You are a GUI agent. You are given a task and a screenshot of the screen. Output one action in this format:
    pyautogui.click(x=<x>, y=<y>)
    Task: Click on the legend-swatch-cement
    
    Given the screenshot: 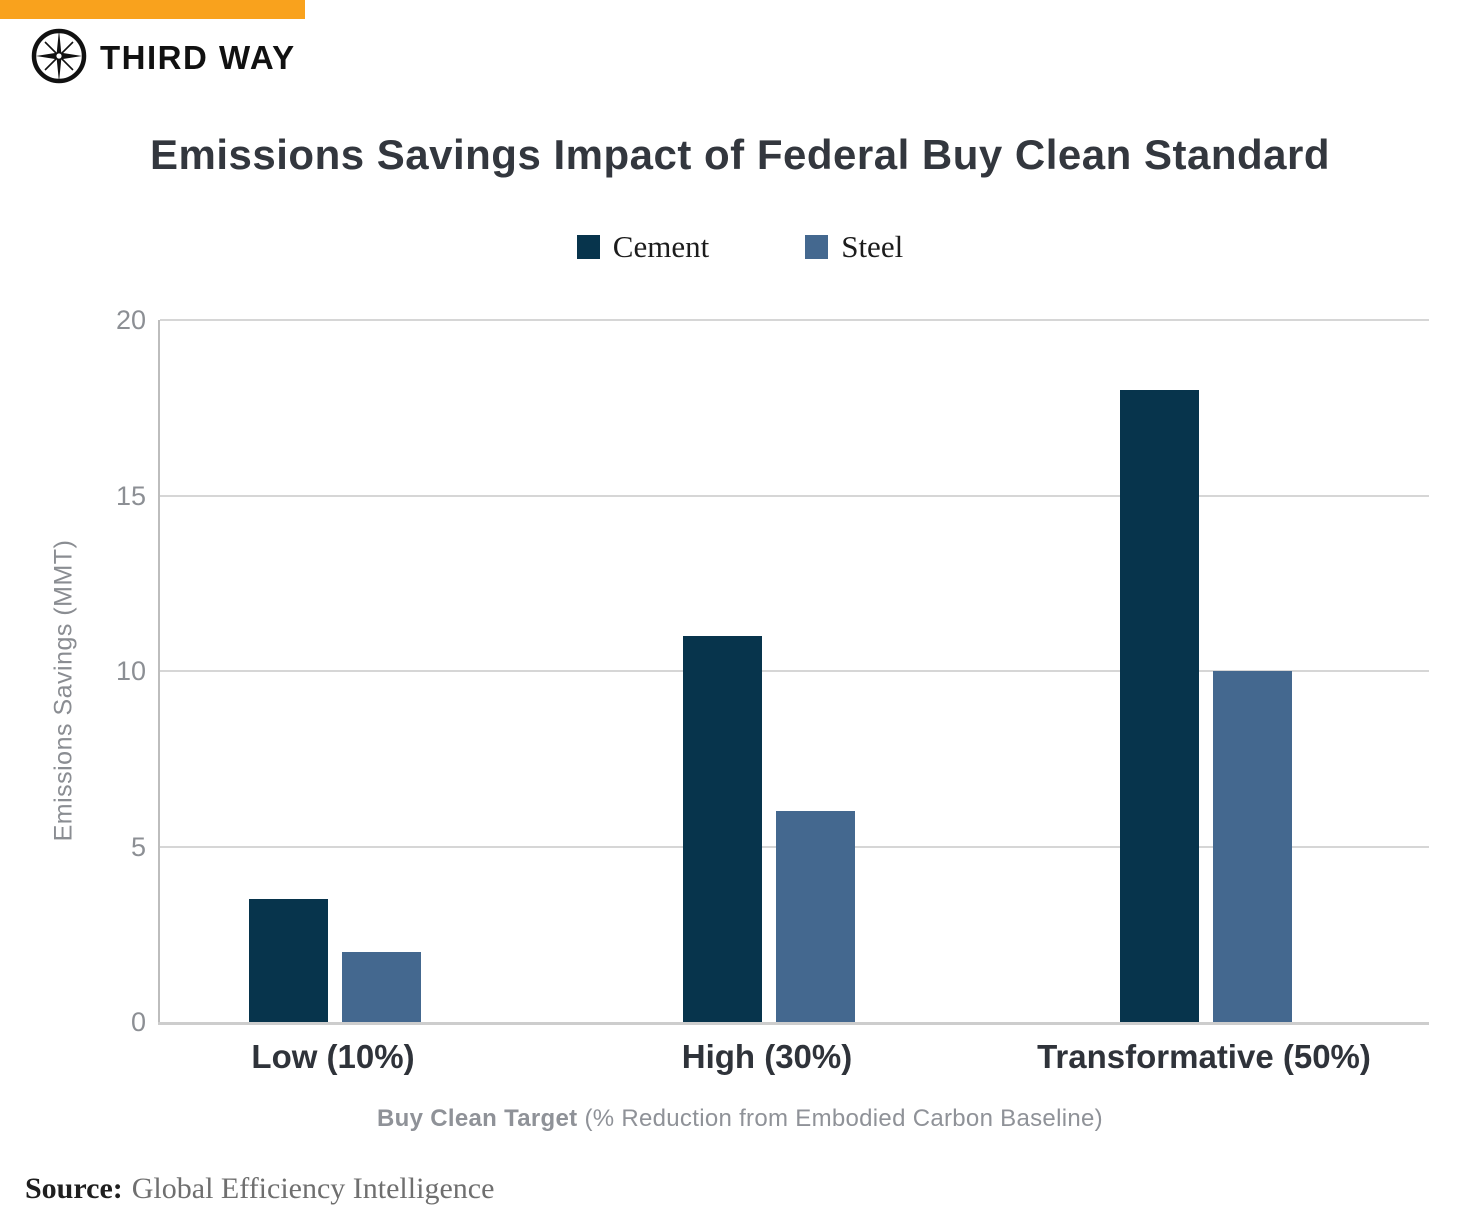 What is the action you would take?
    pyautogui.click(x=588, y=247)
    